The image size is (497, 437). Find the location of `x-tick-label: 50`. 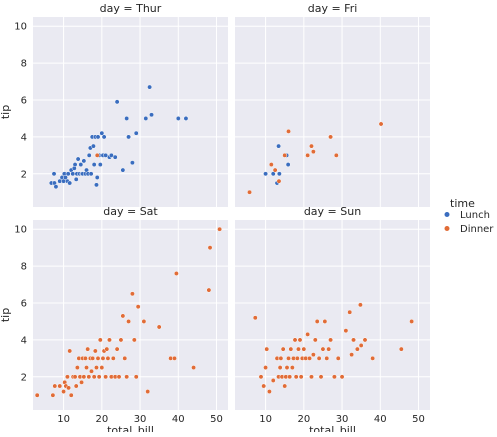

x-tick-label: 50 is located at coordinates (216, 419).